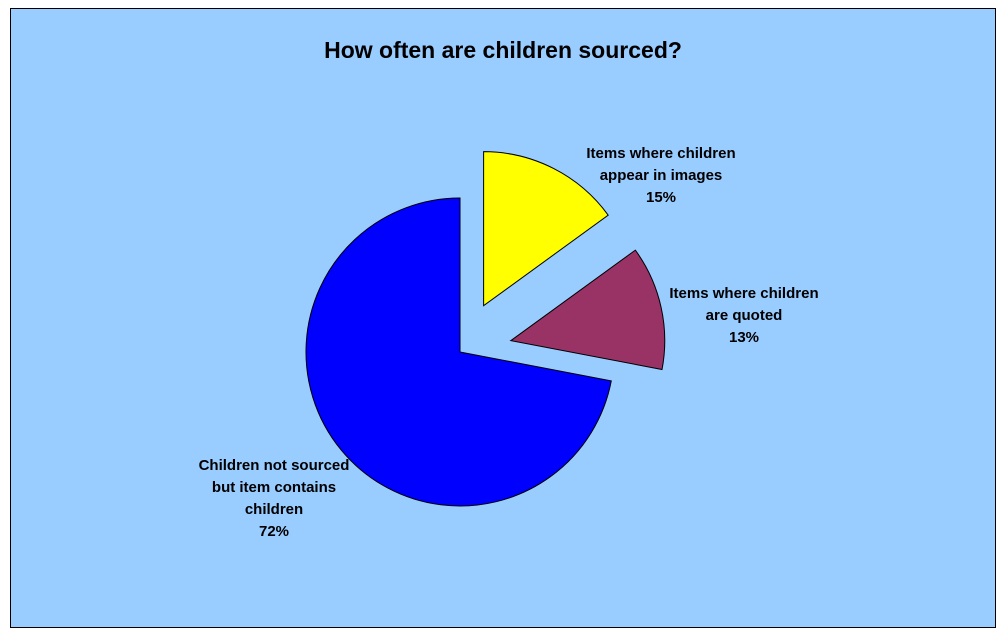  I want to click on slice-label-quoted-line2: are quoted, so click(744, 315).